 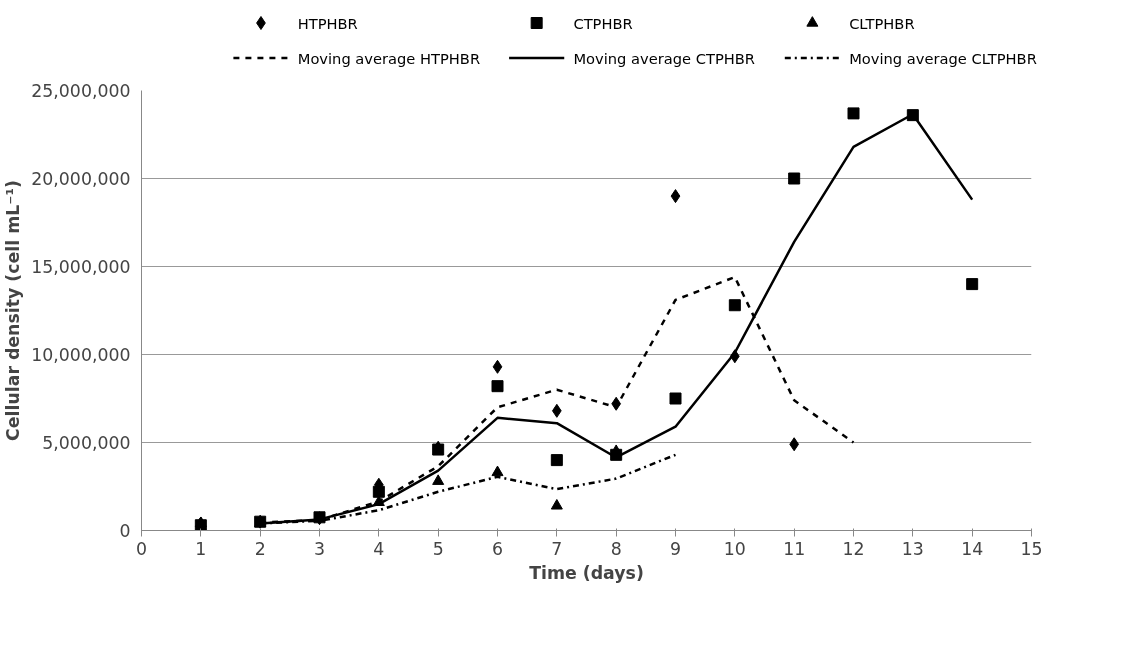 What do you see at coordinates (853, 548) in the screenshot?
I see `x-tick-label: 12` at bounding box center [853, 548].